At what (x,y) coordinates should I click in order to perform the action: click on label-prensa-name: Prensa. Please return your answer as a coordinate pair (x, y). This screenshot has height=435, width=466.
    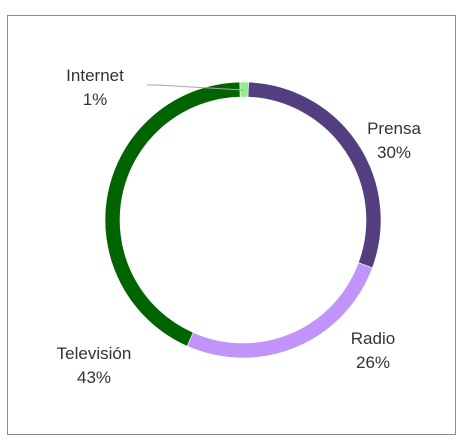
    Looking at the image, I should click on (394, 128).